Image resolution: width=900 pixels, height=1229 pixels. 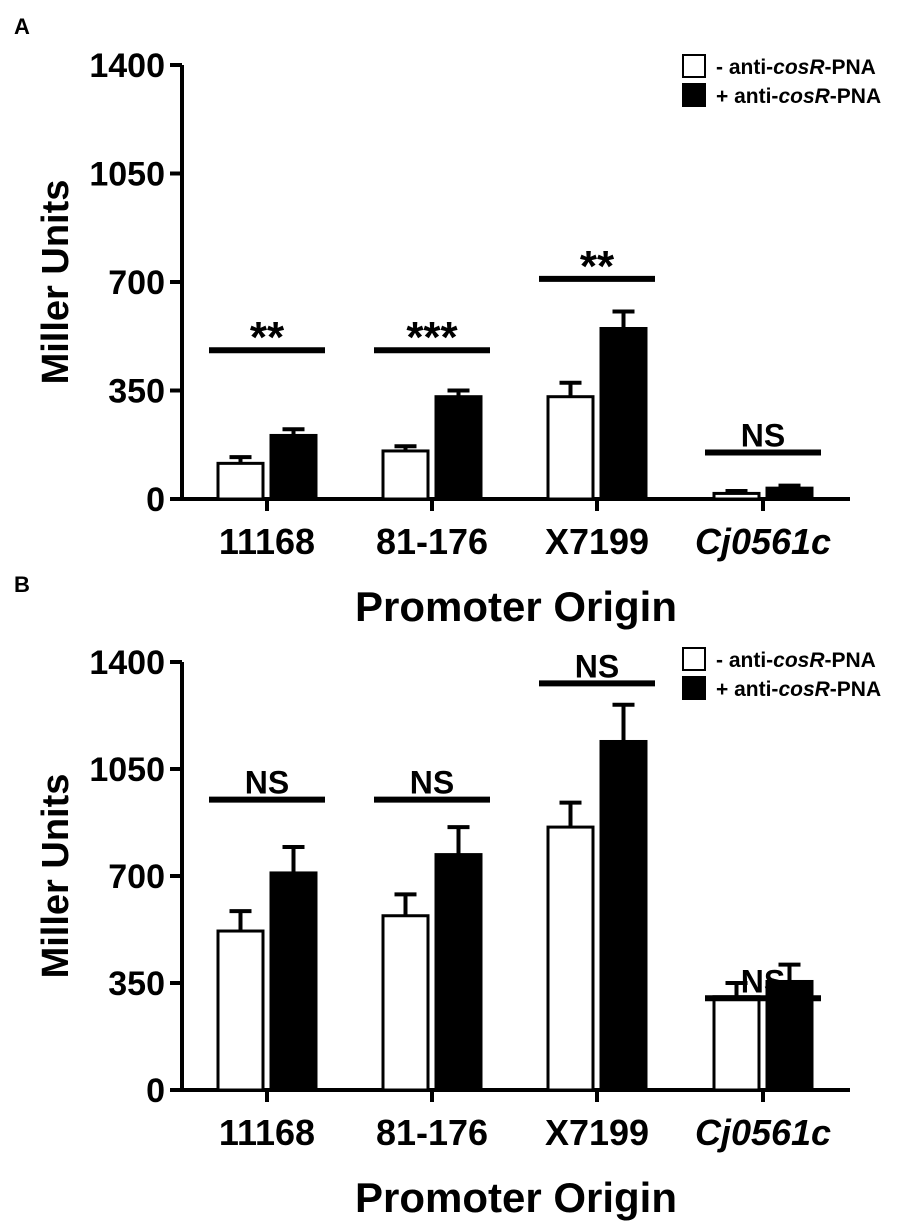 What do you see at coordinates (22, 26) in the screenshot?
I see `panel-label: A` at bounding box center [22, 26].